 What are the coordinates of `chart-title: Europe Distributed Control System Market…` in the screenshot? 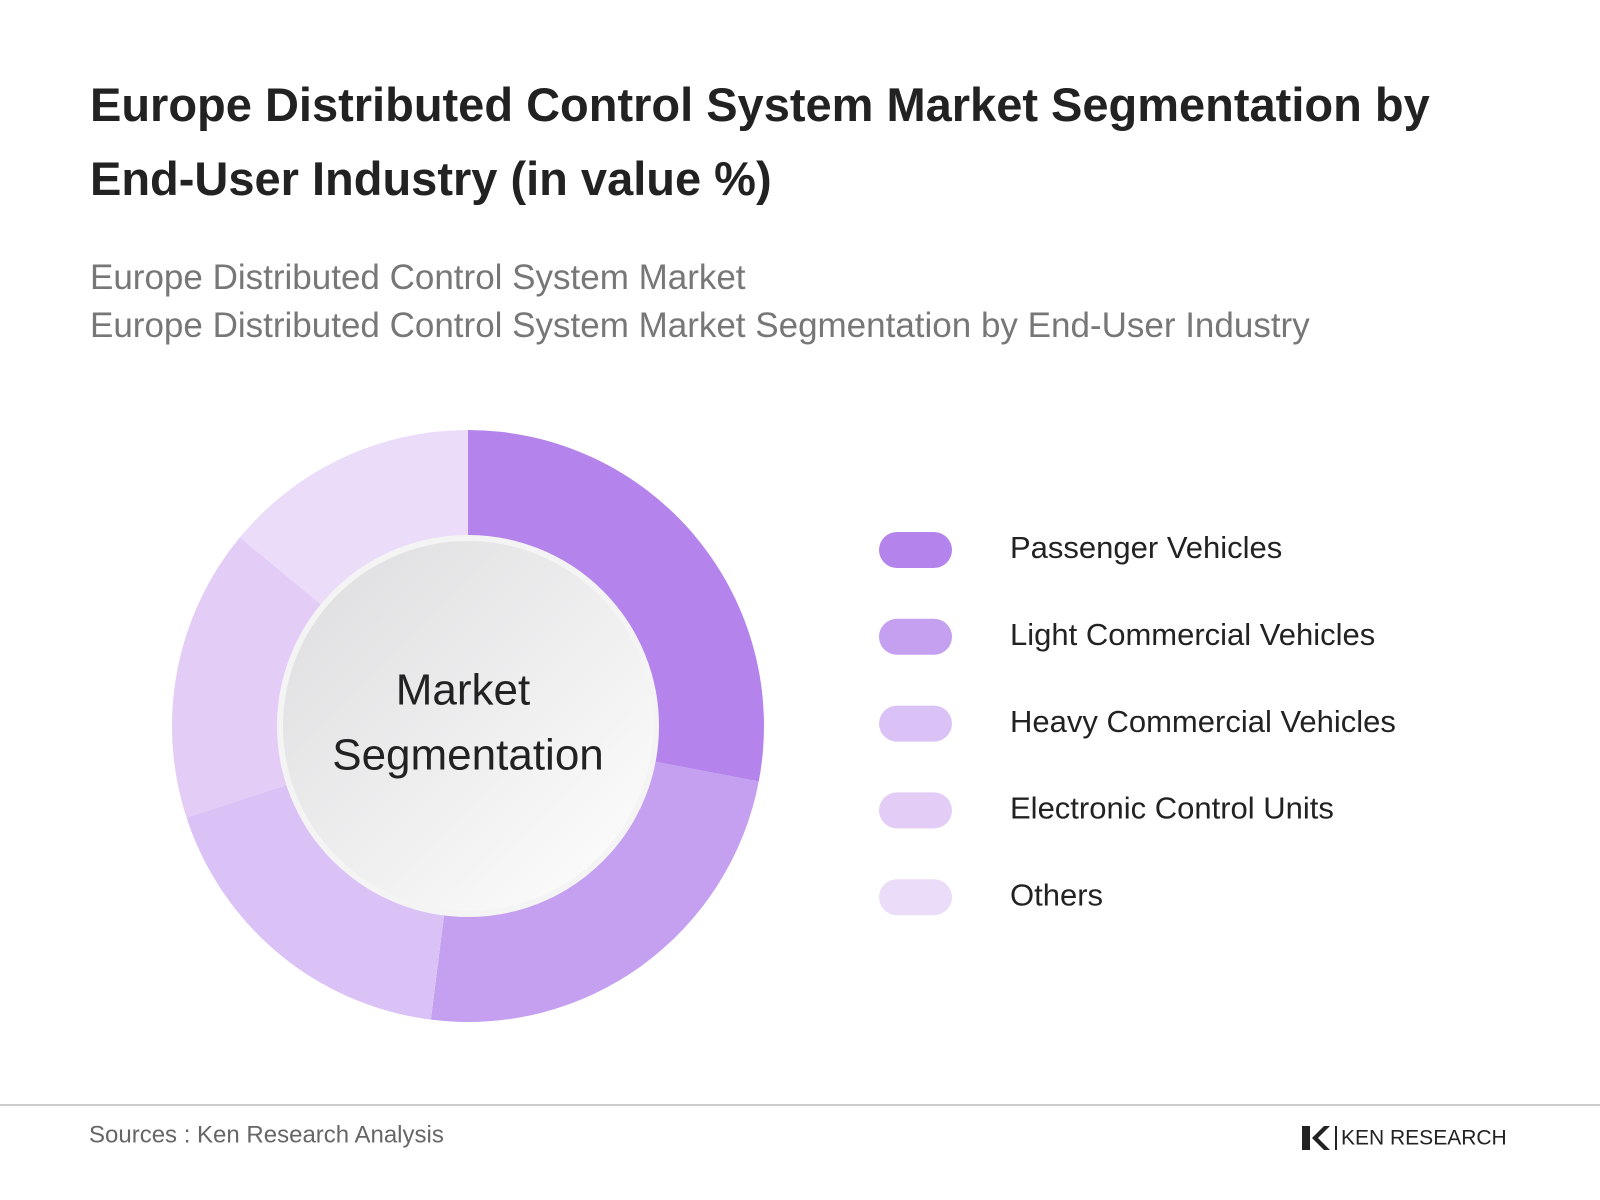 It's located at (760, 141).